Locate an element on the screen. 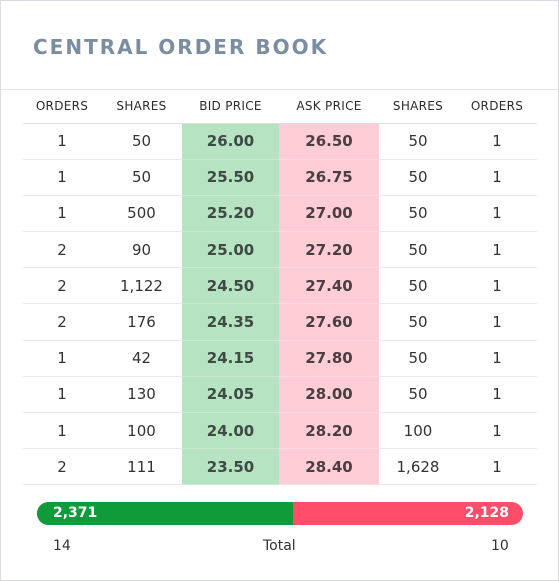  bid-shares-cell: 176 is located at coordinates (141, 322).